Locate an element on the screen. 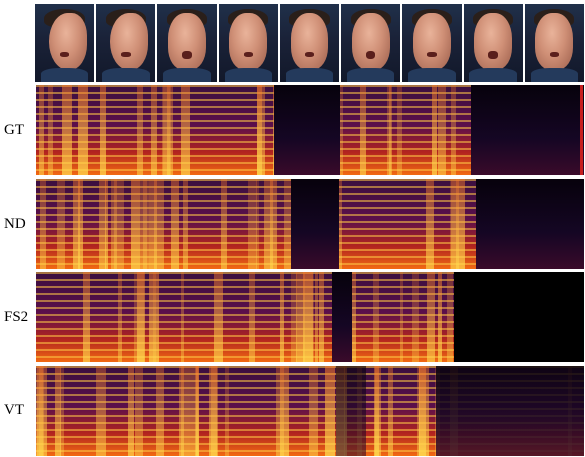 Image resolution: width=585 pixels, height=457 pixels. row-label-gt: GT is located at coordinates (14, 130).